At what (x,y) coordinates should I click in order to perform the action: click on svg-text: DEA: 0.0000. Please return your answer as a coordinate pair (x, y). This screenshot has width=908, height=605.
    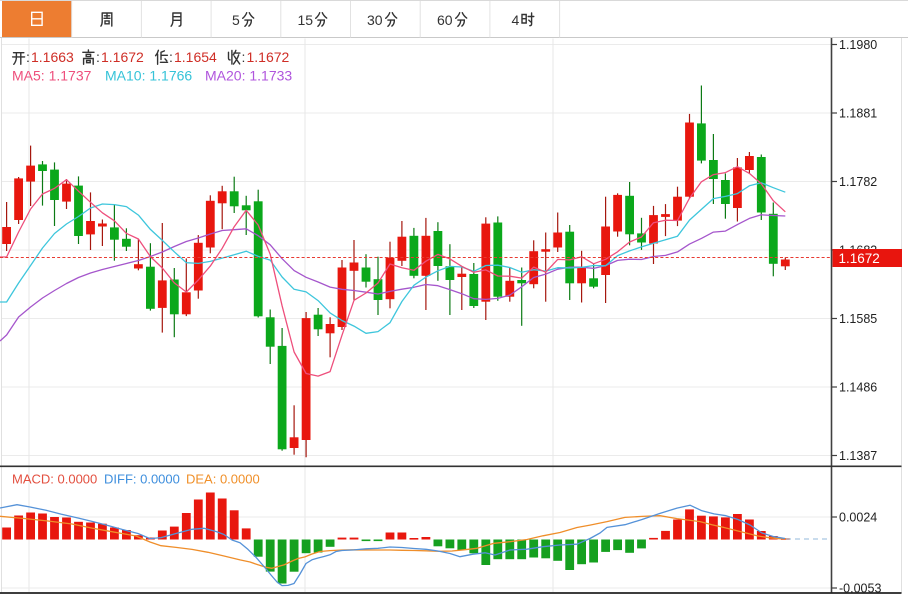
    Looking at the image, I should click on (223, 479).